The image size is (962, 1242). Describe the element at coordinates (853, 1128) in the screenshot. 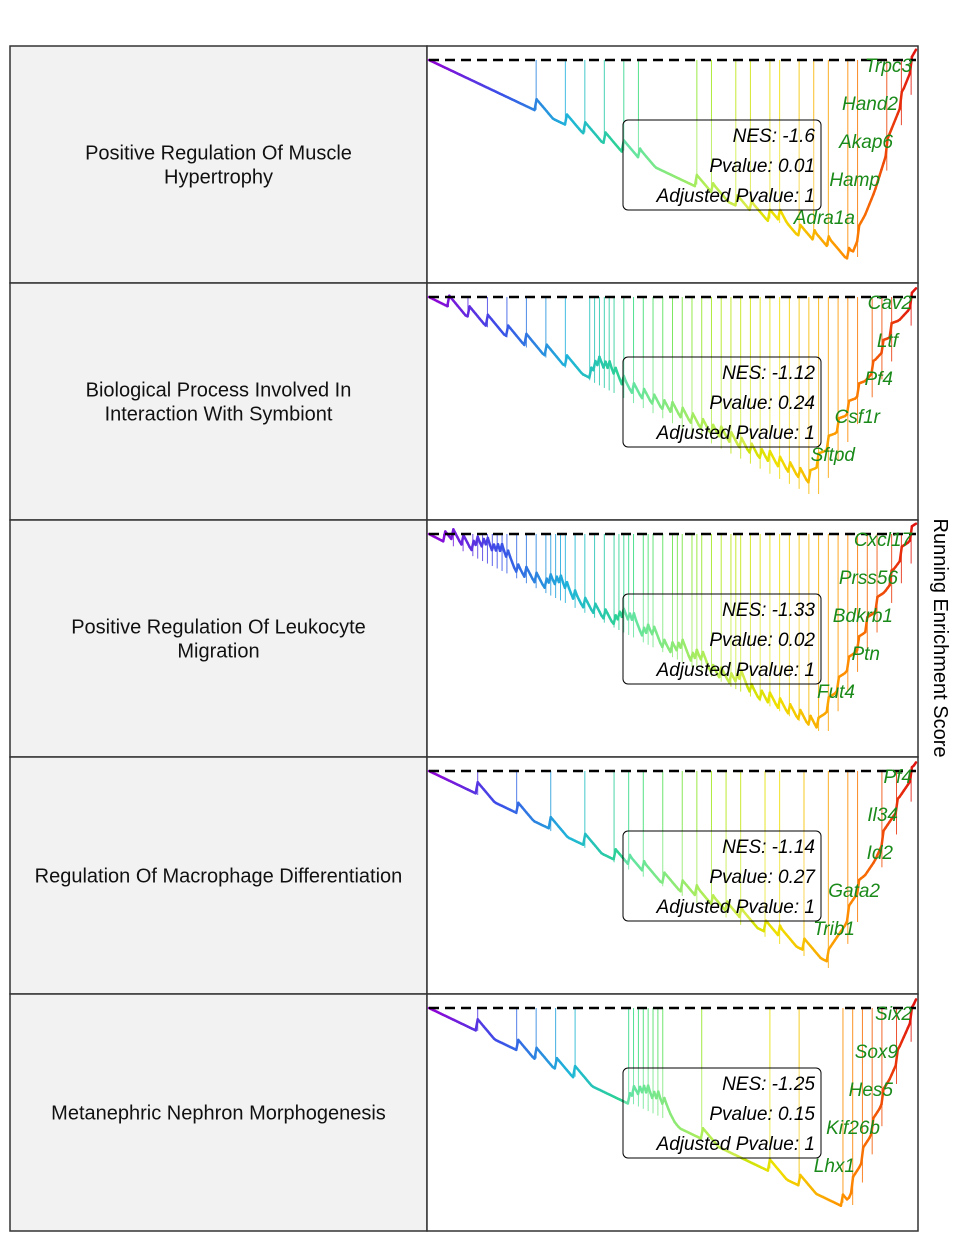

I see `gene-label: Kif26b` at that location.